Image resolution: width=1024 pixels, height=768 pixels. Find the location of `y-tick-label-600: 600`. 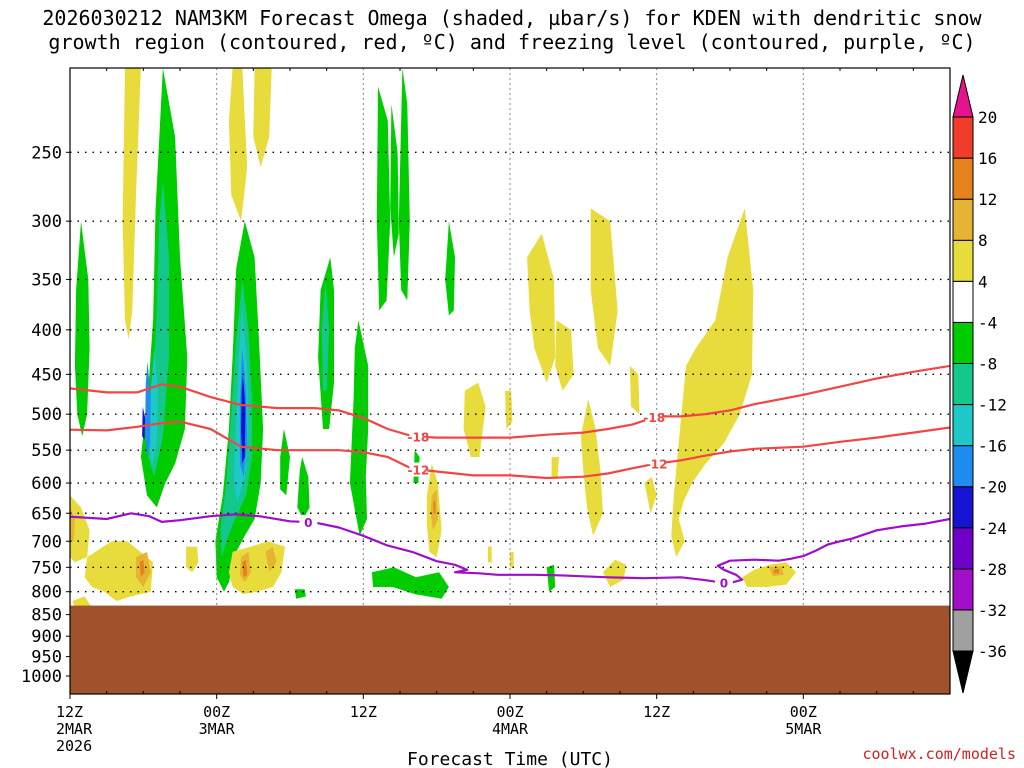

y-tick-label-600: 600 is located at coordinates (46, 484).